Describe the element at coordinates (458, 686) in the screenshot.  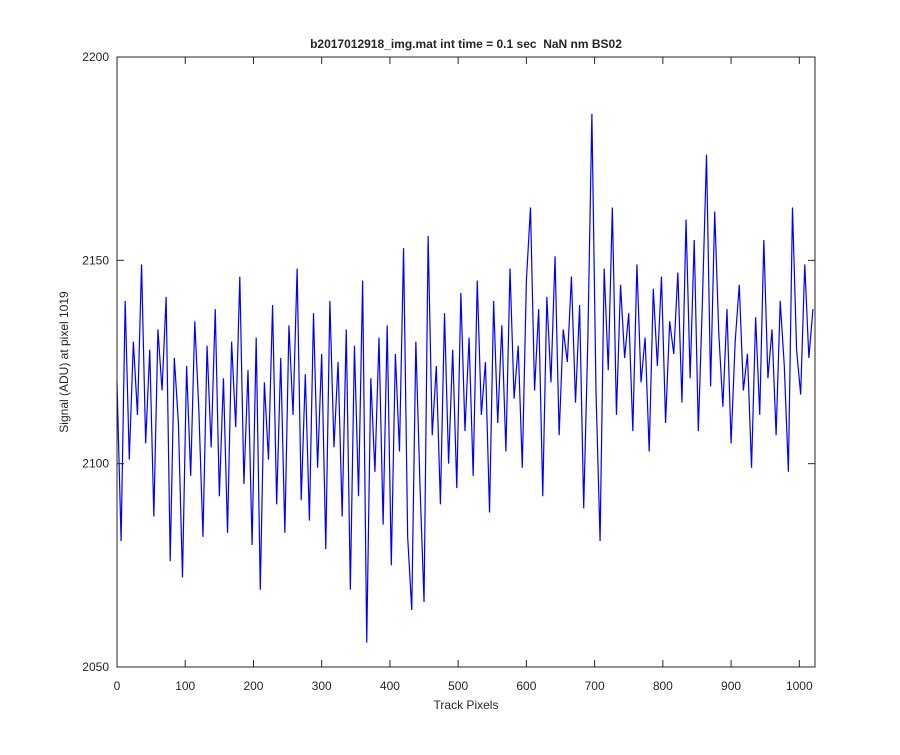
I see `x-tick-label: 500` at that location.